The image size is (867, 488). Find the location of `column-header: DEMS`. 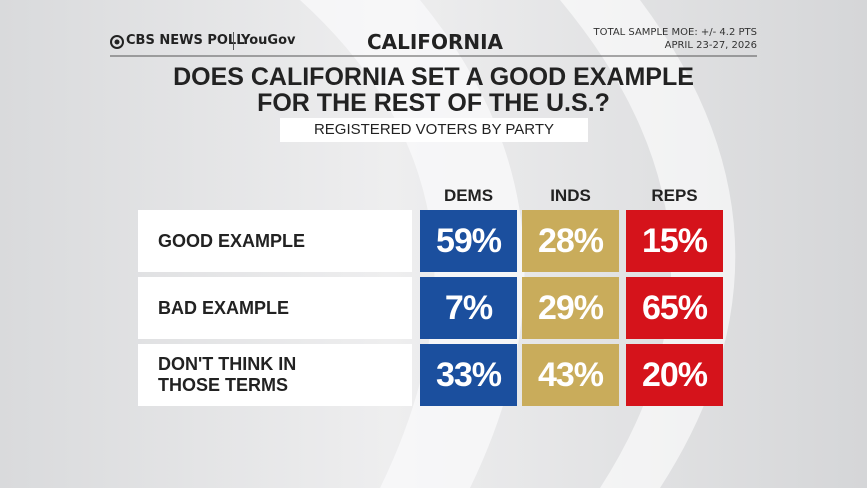

column-header: DEMS is located at coordinates (468, 195).